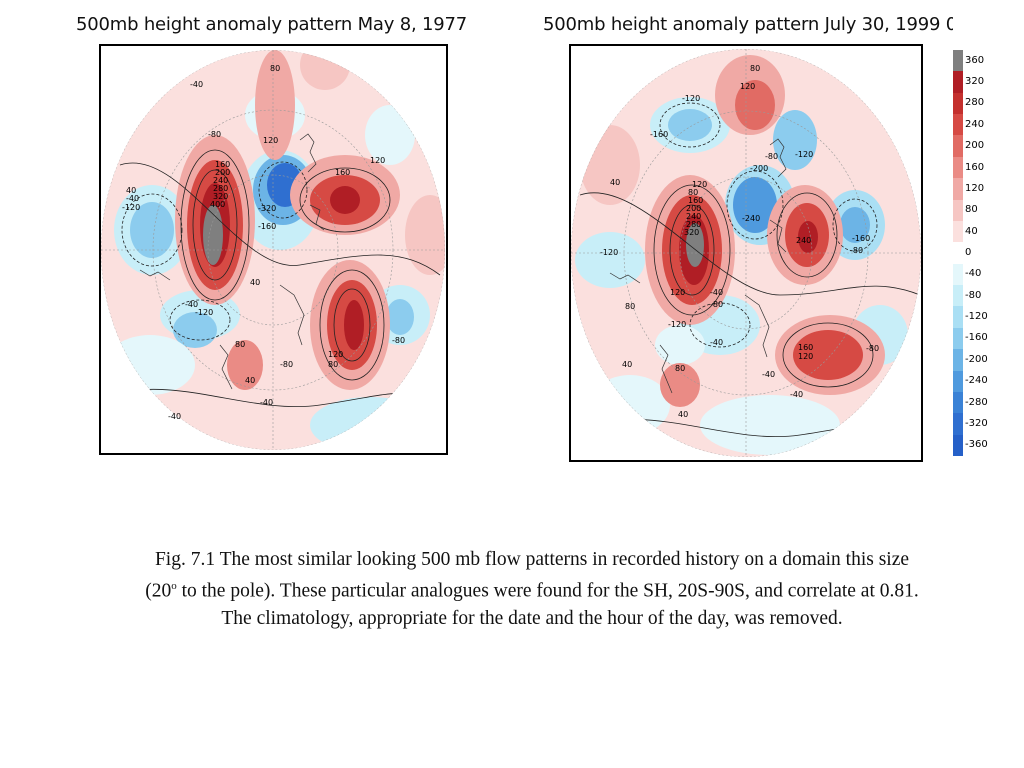 The image size is (1024, 768). I want to click on colorbar-label: 320, so click(975, 82).